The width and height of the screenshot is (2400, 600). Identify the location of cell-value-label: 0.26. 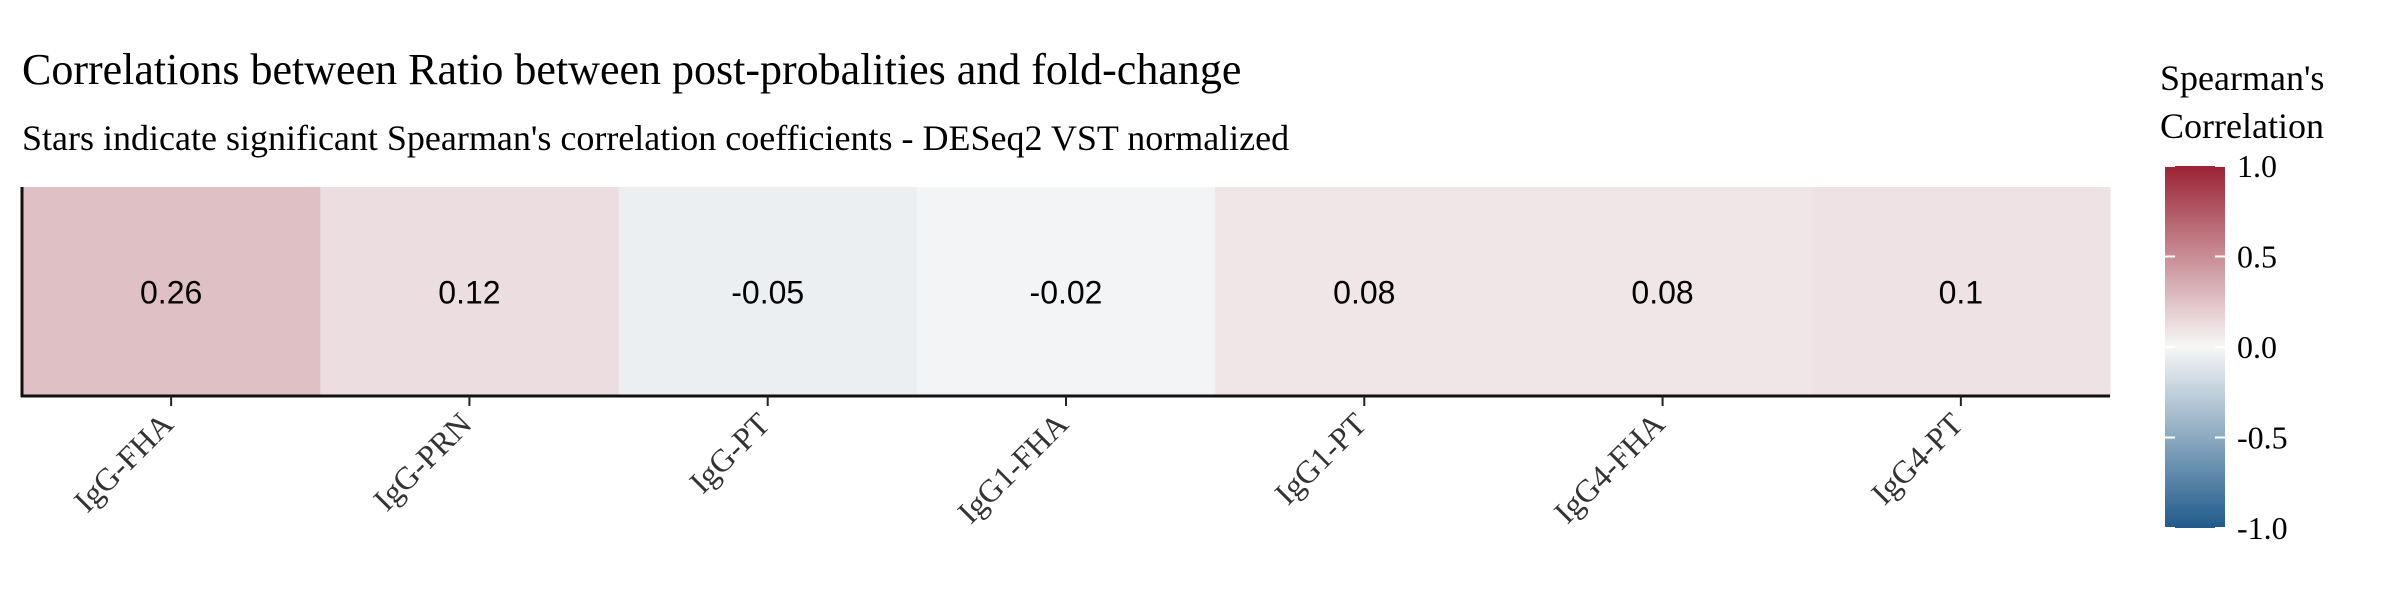
(171, 293).